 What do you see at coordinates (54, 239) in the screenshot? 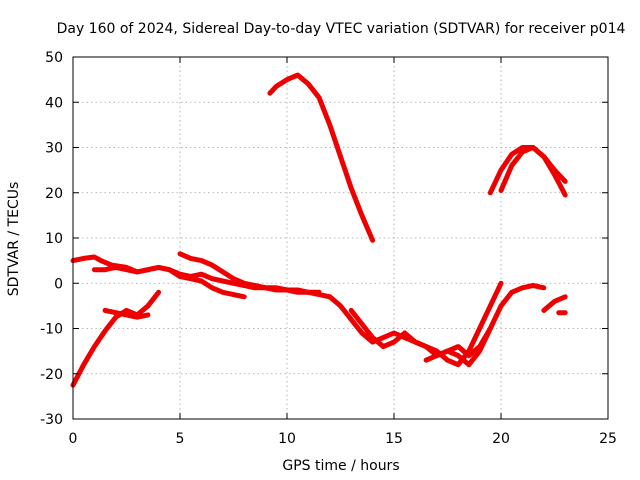
I see `y-tick-label: 10` at bounding box center [54, 239].